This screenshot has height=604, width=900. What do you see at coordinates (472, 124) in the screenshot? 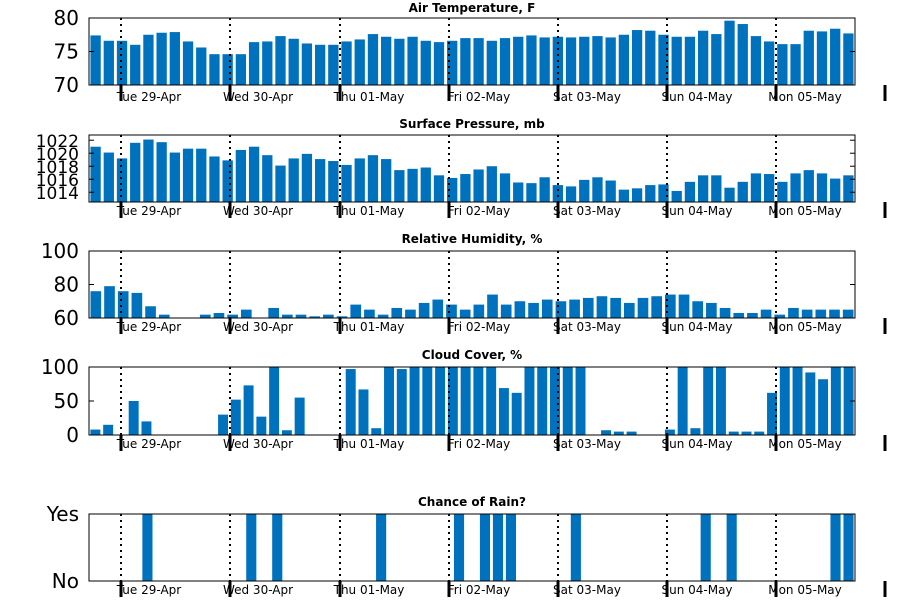
I see `chart-title: Surface Pressure, mb` at bounding box center [472, 124].